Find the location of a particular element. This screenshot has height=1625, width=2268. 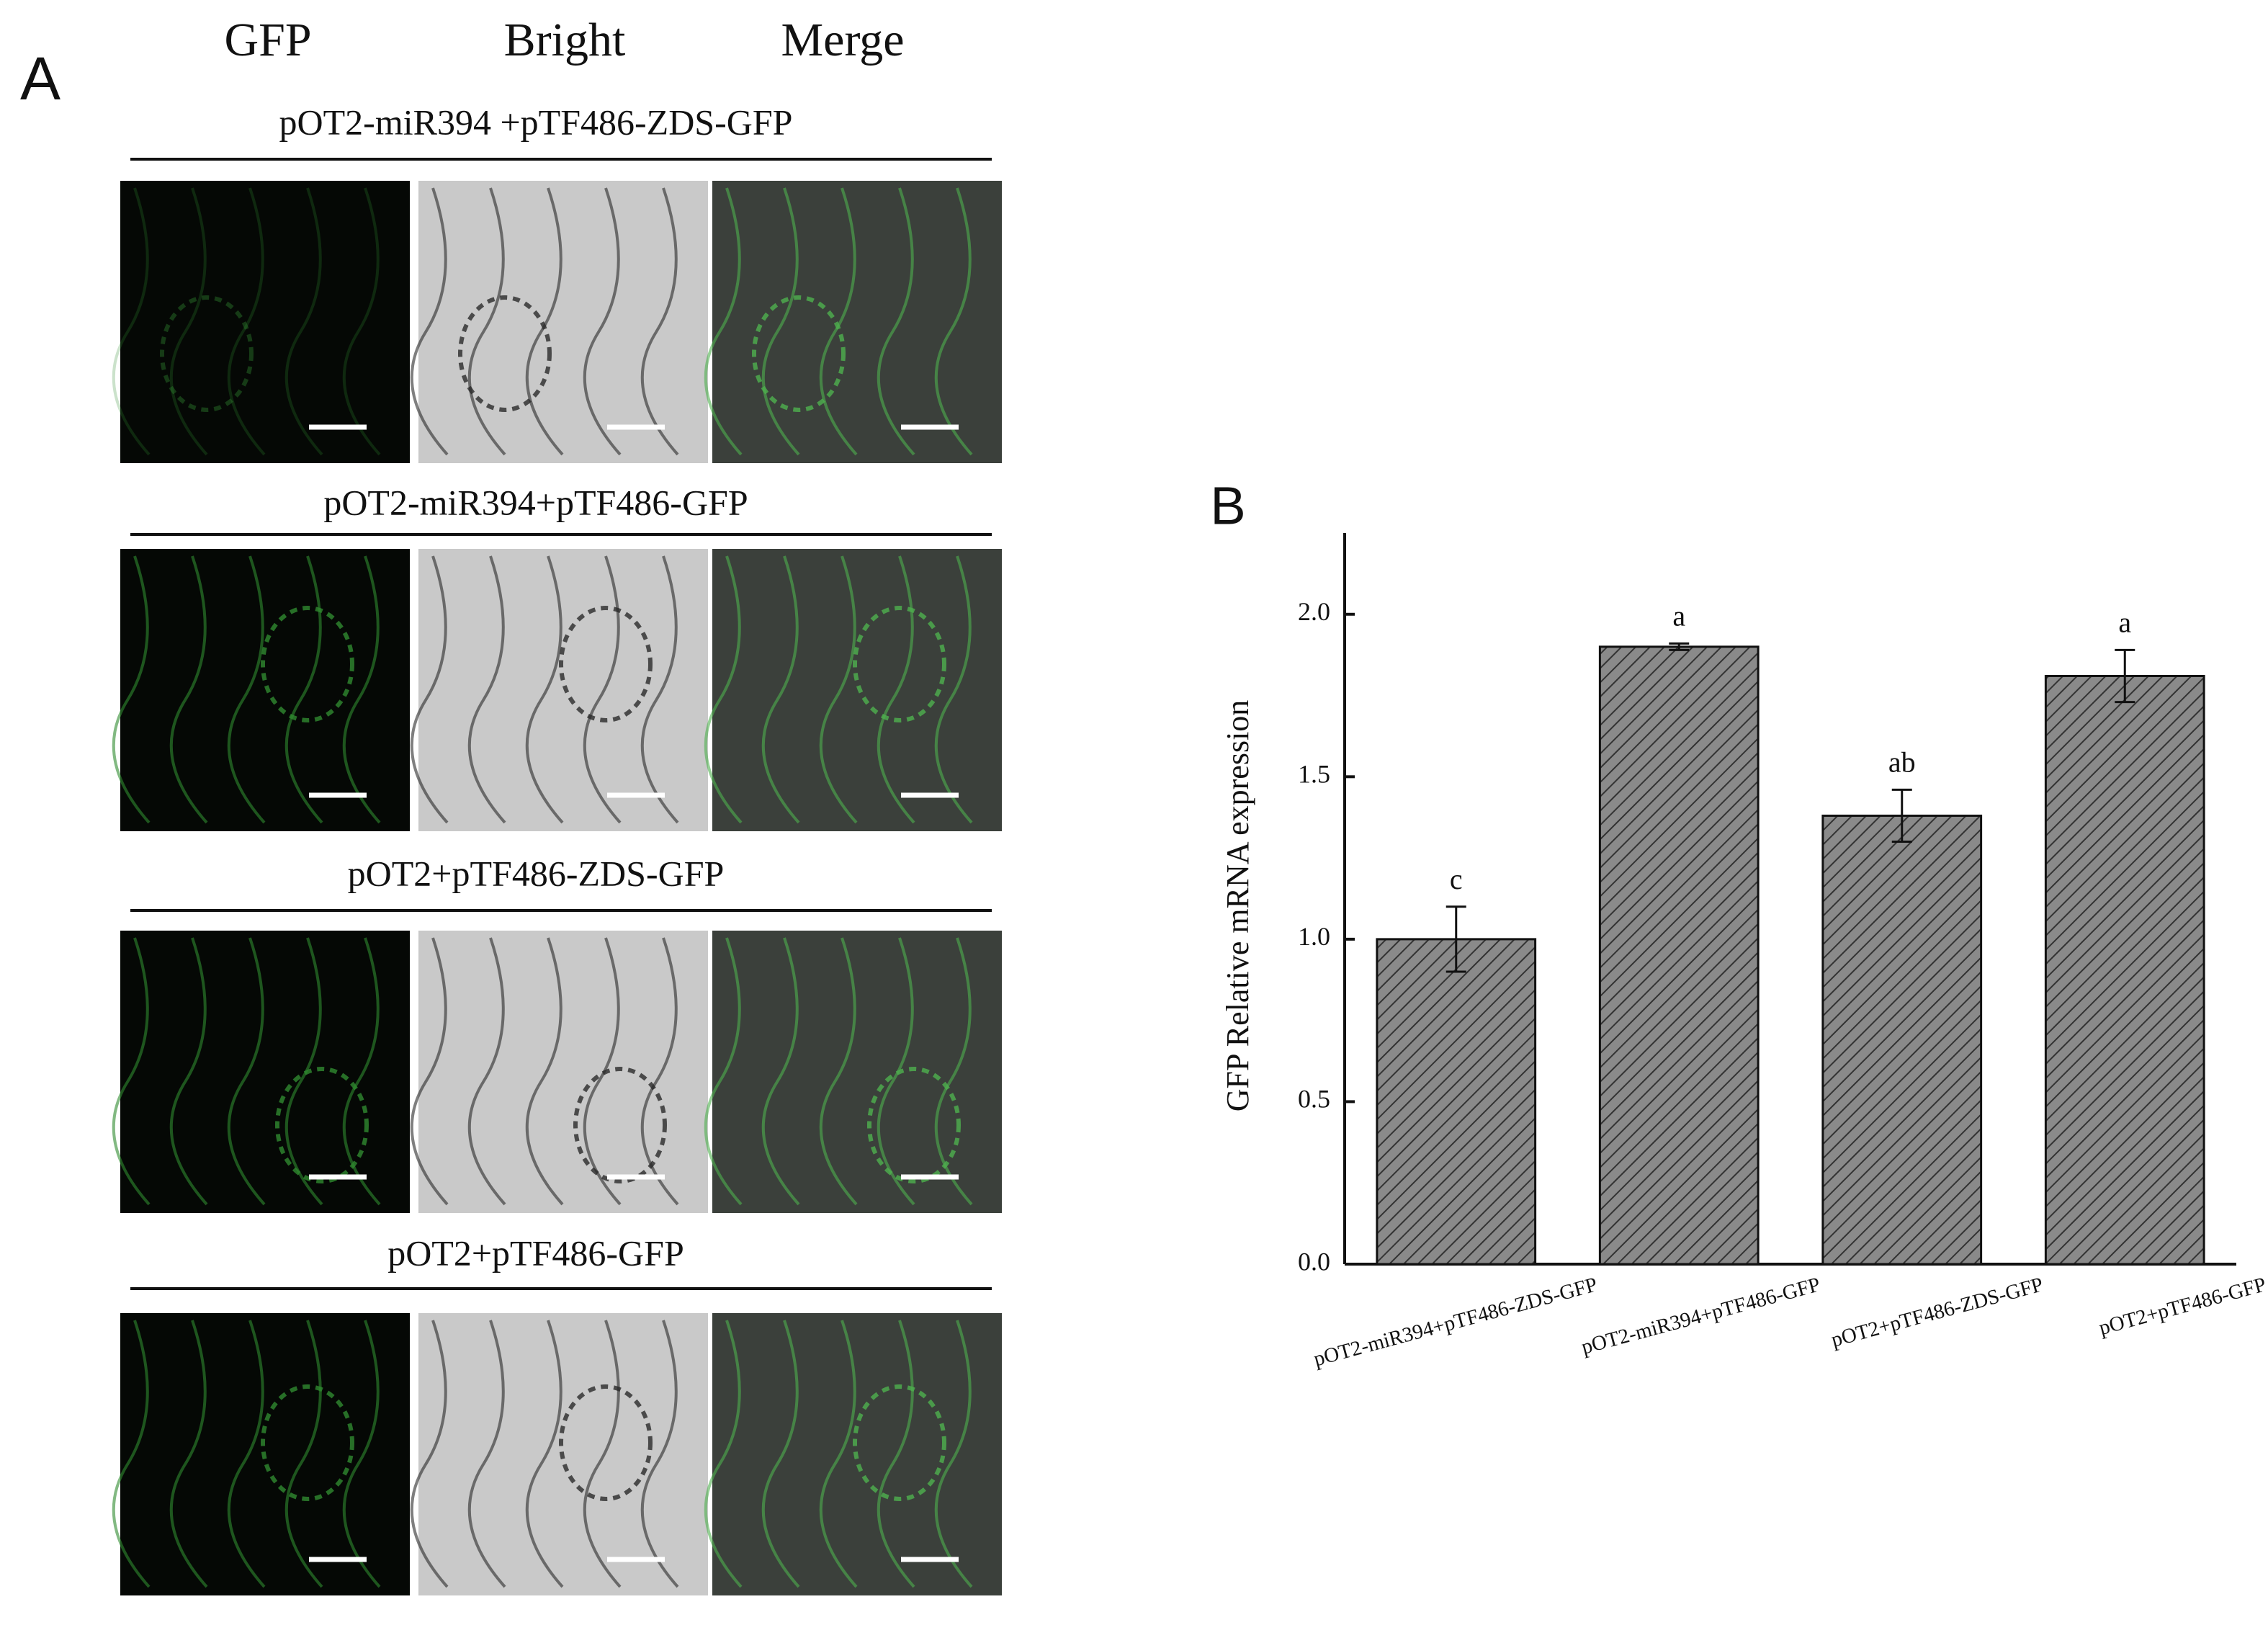

row-title: pOT2+pTF486-ZDS-GFP is located at coordinates (537, 873).